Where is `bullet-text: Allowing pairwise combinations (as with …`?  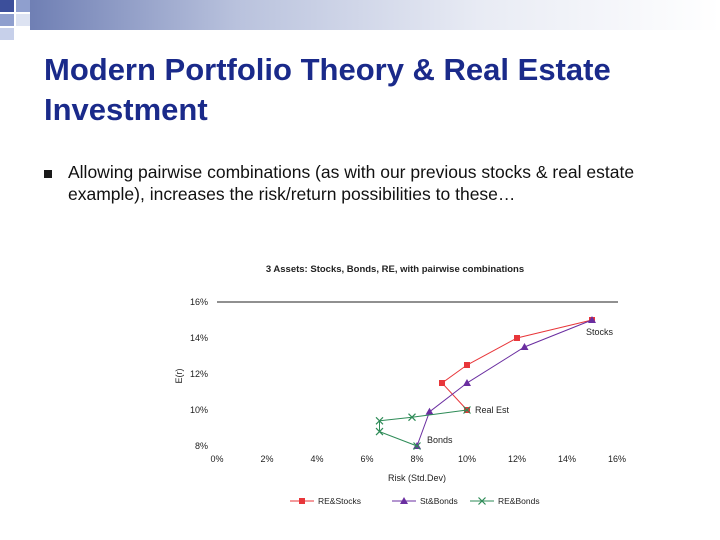
bullet-text: Allowing pairwise combinations (as with … is located at coordinates (351, 183).